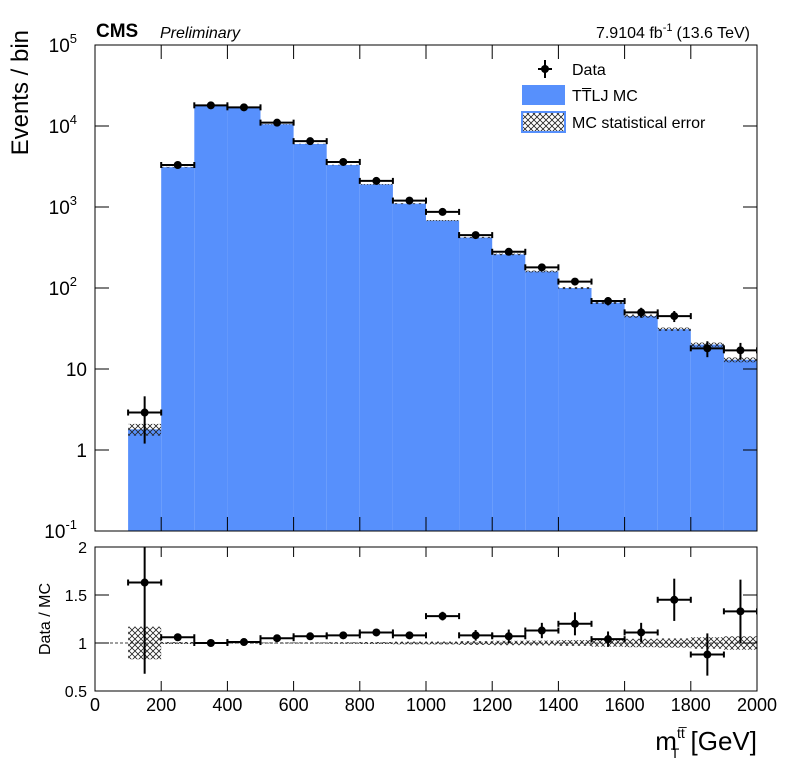 The width and height of the screenshot is (796, 772). I want to click on legend: Data TT̅LJ MC MC statistical error, so click(613, 96).